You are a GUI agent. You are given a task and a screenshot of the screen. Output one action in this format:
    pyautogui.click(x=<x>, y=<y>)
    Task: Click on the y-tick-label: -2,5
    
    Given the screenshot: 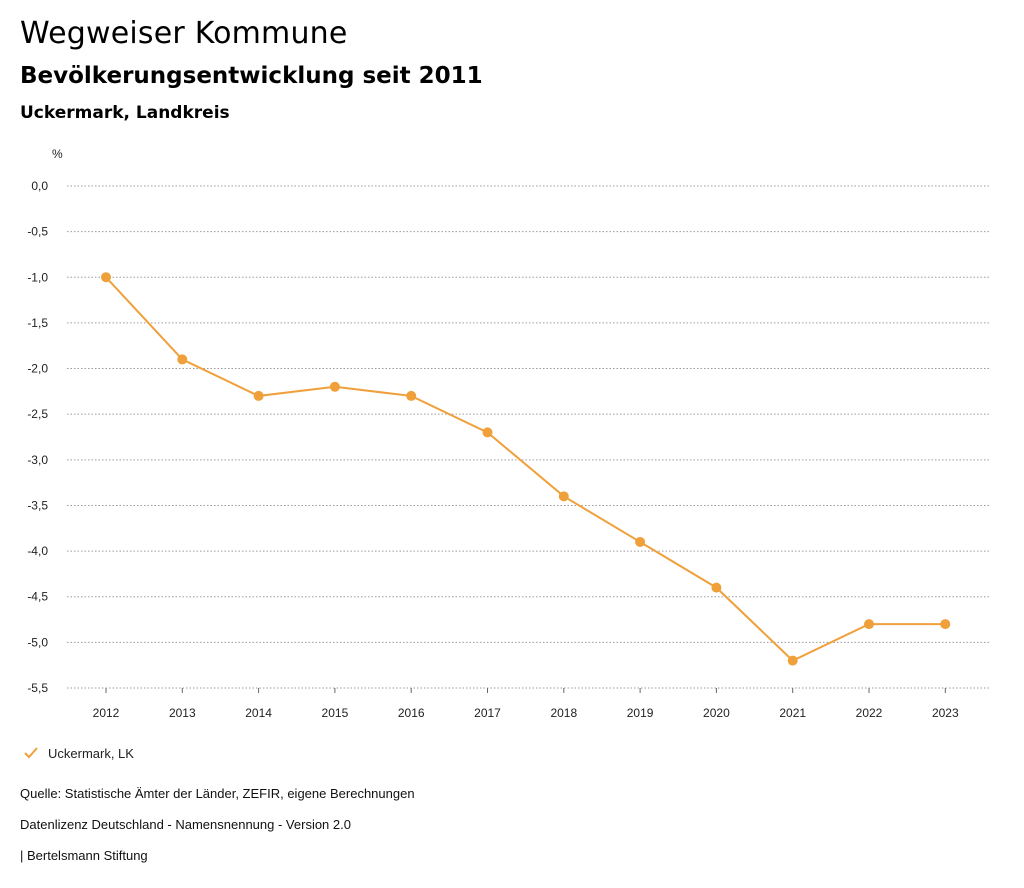 What is the action you would take?
    pyautogui.click(x=37, y=414)
    